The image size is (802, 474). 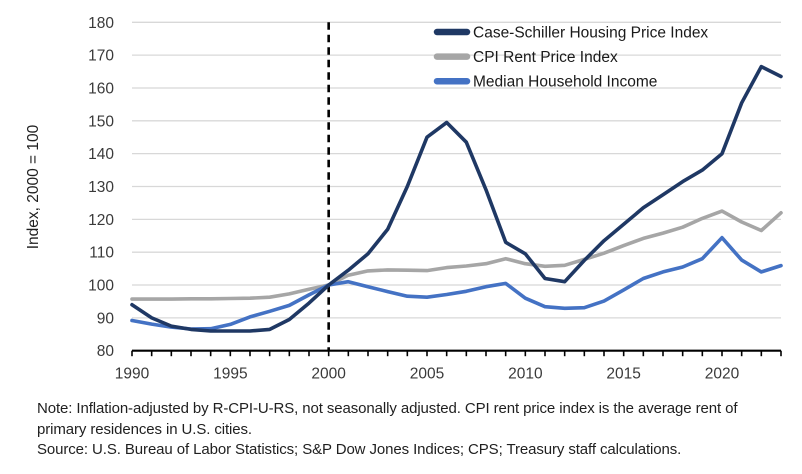 I want to click on x-tick-label: 1990, so click(x=132, y=374).